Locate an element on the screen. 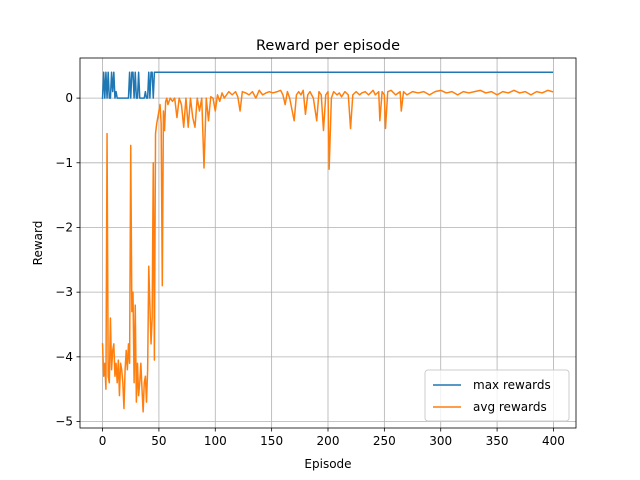 The height and width of the screenshot is (480, 640). x-tick-label: 0 is located at coordinates (103, 441).